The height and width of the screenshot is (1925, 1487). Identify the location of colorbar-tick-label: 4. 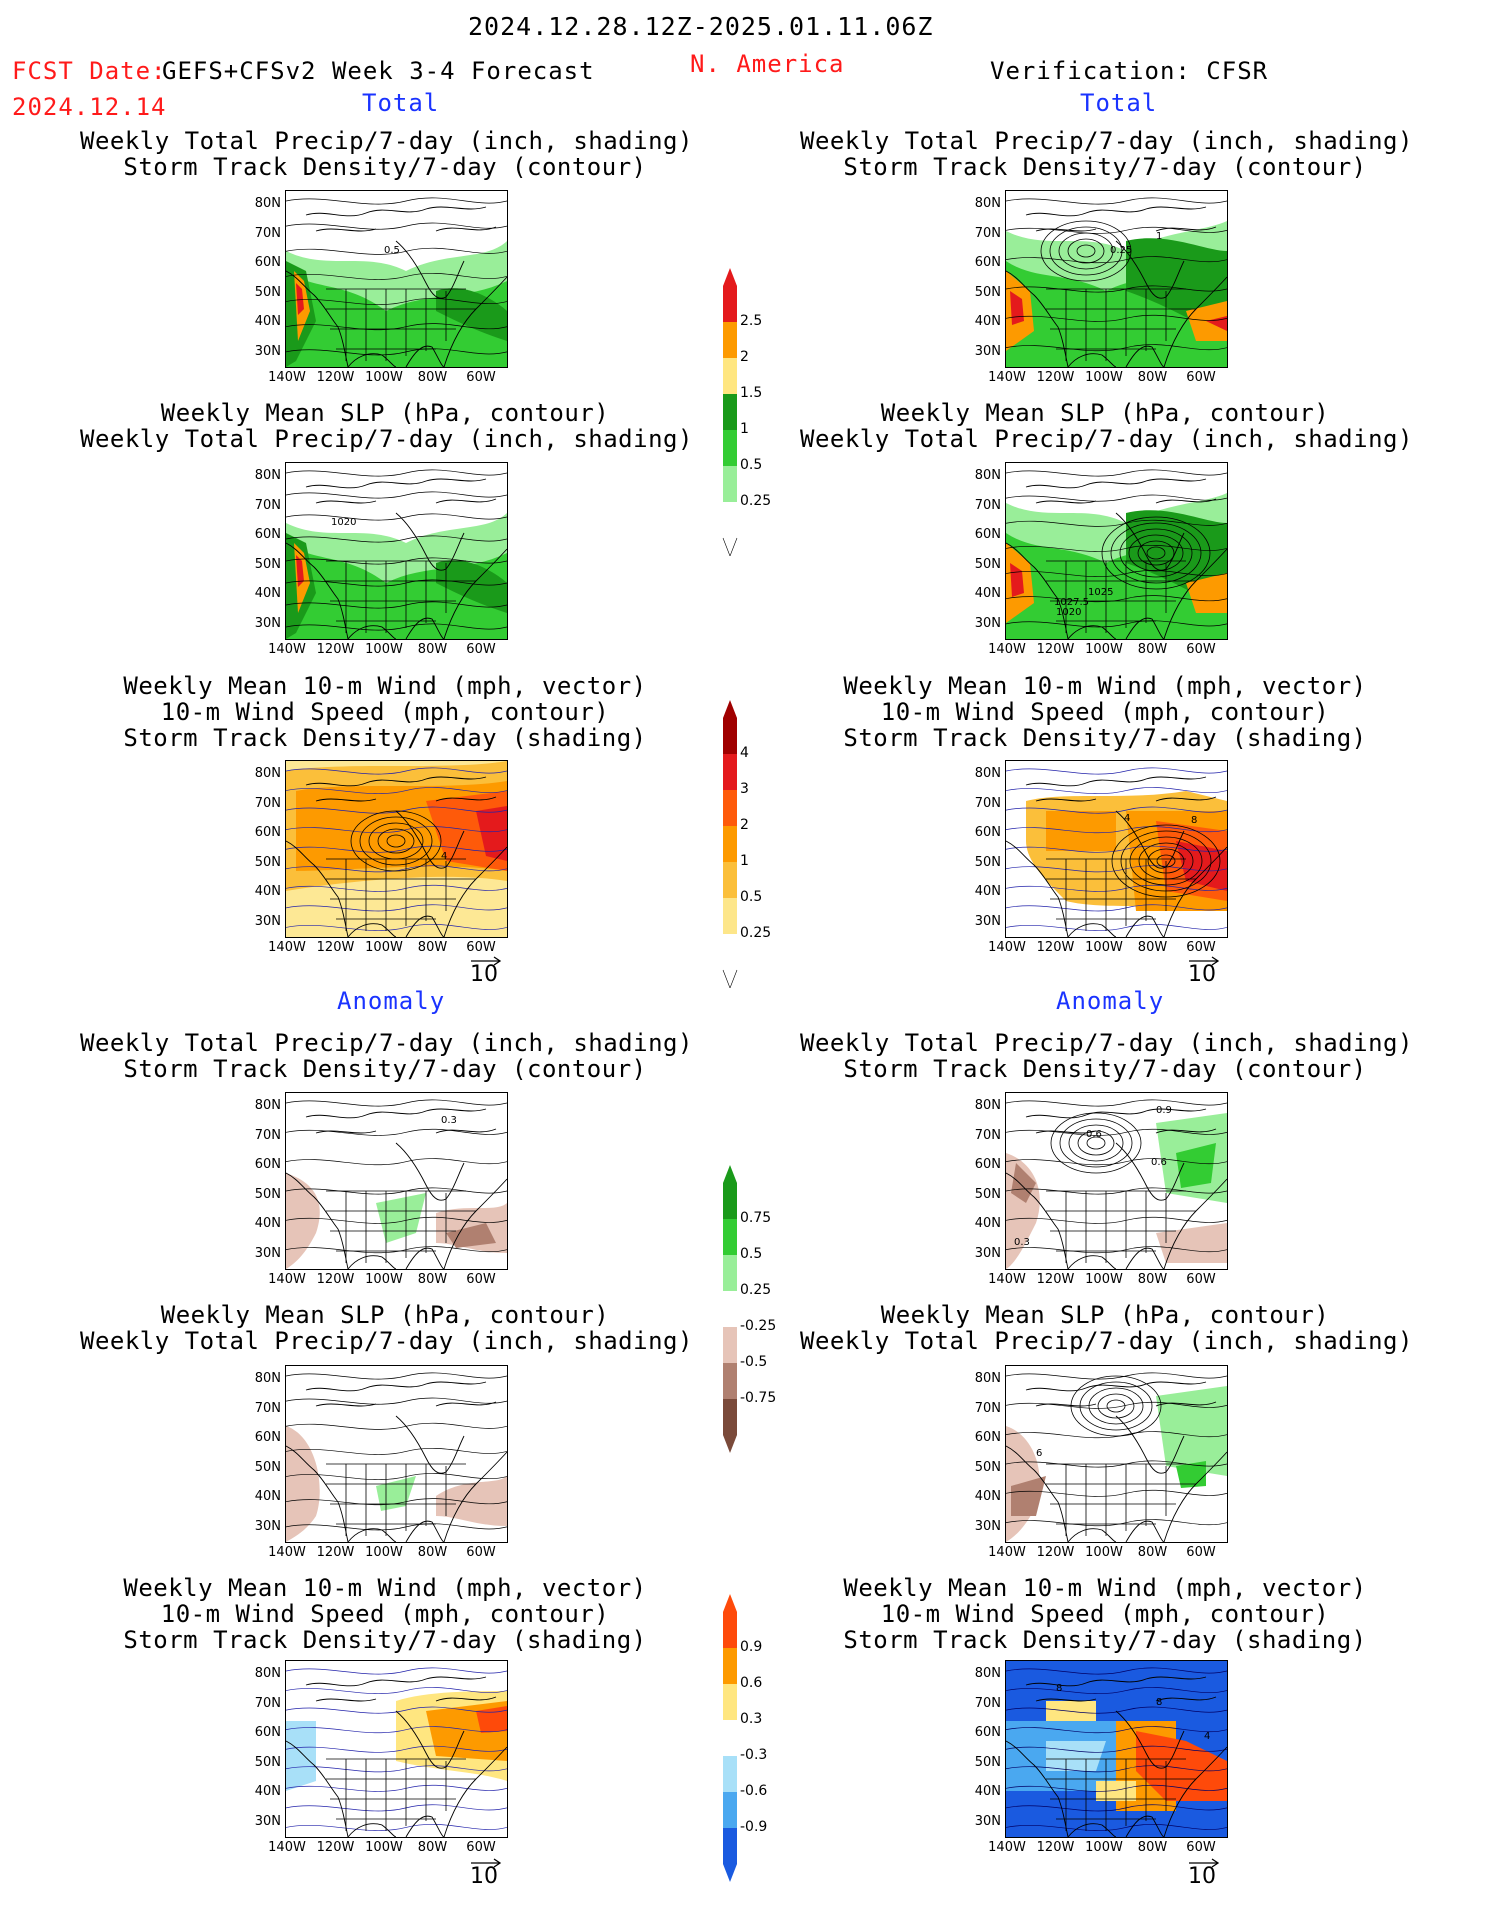
(744, 753).